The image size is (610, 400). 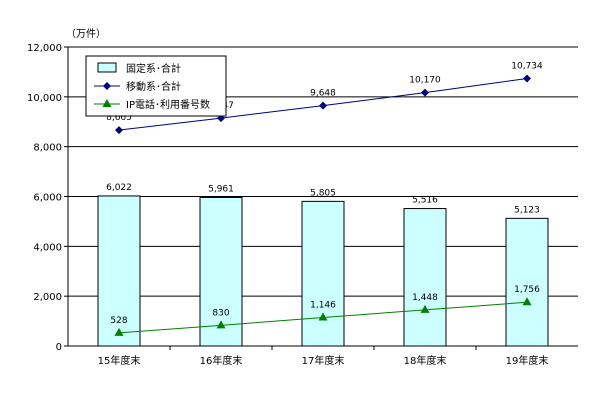 What do you see at coordinates (323, 305) in the screenshot?
I see `point-data-label: 1,146` at bounding box center [323, 305].